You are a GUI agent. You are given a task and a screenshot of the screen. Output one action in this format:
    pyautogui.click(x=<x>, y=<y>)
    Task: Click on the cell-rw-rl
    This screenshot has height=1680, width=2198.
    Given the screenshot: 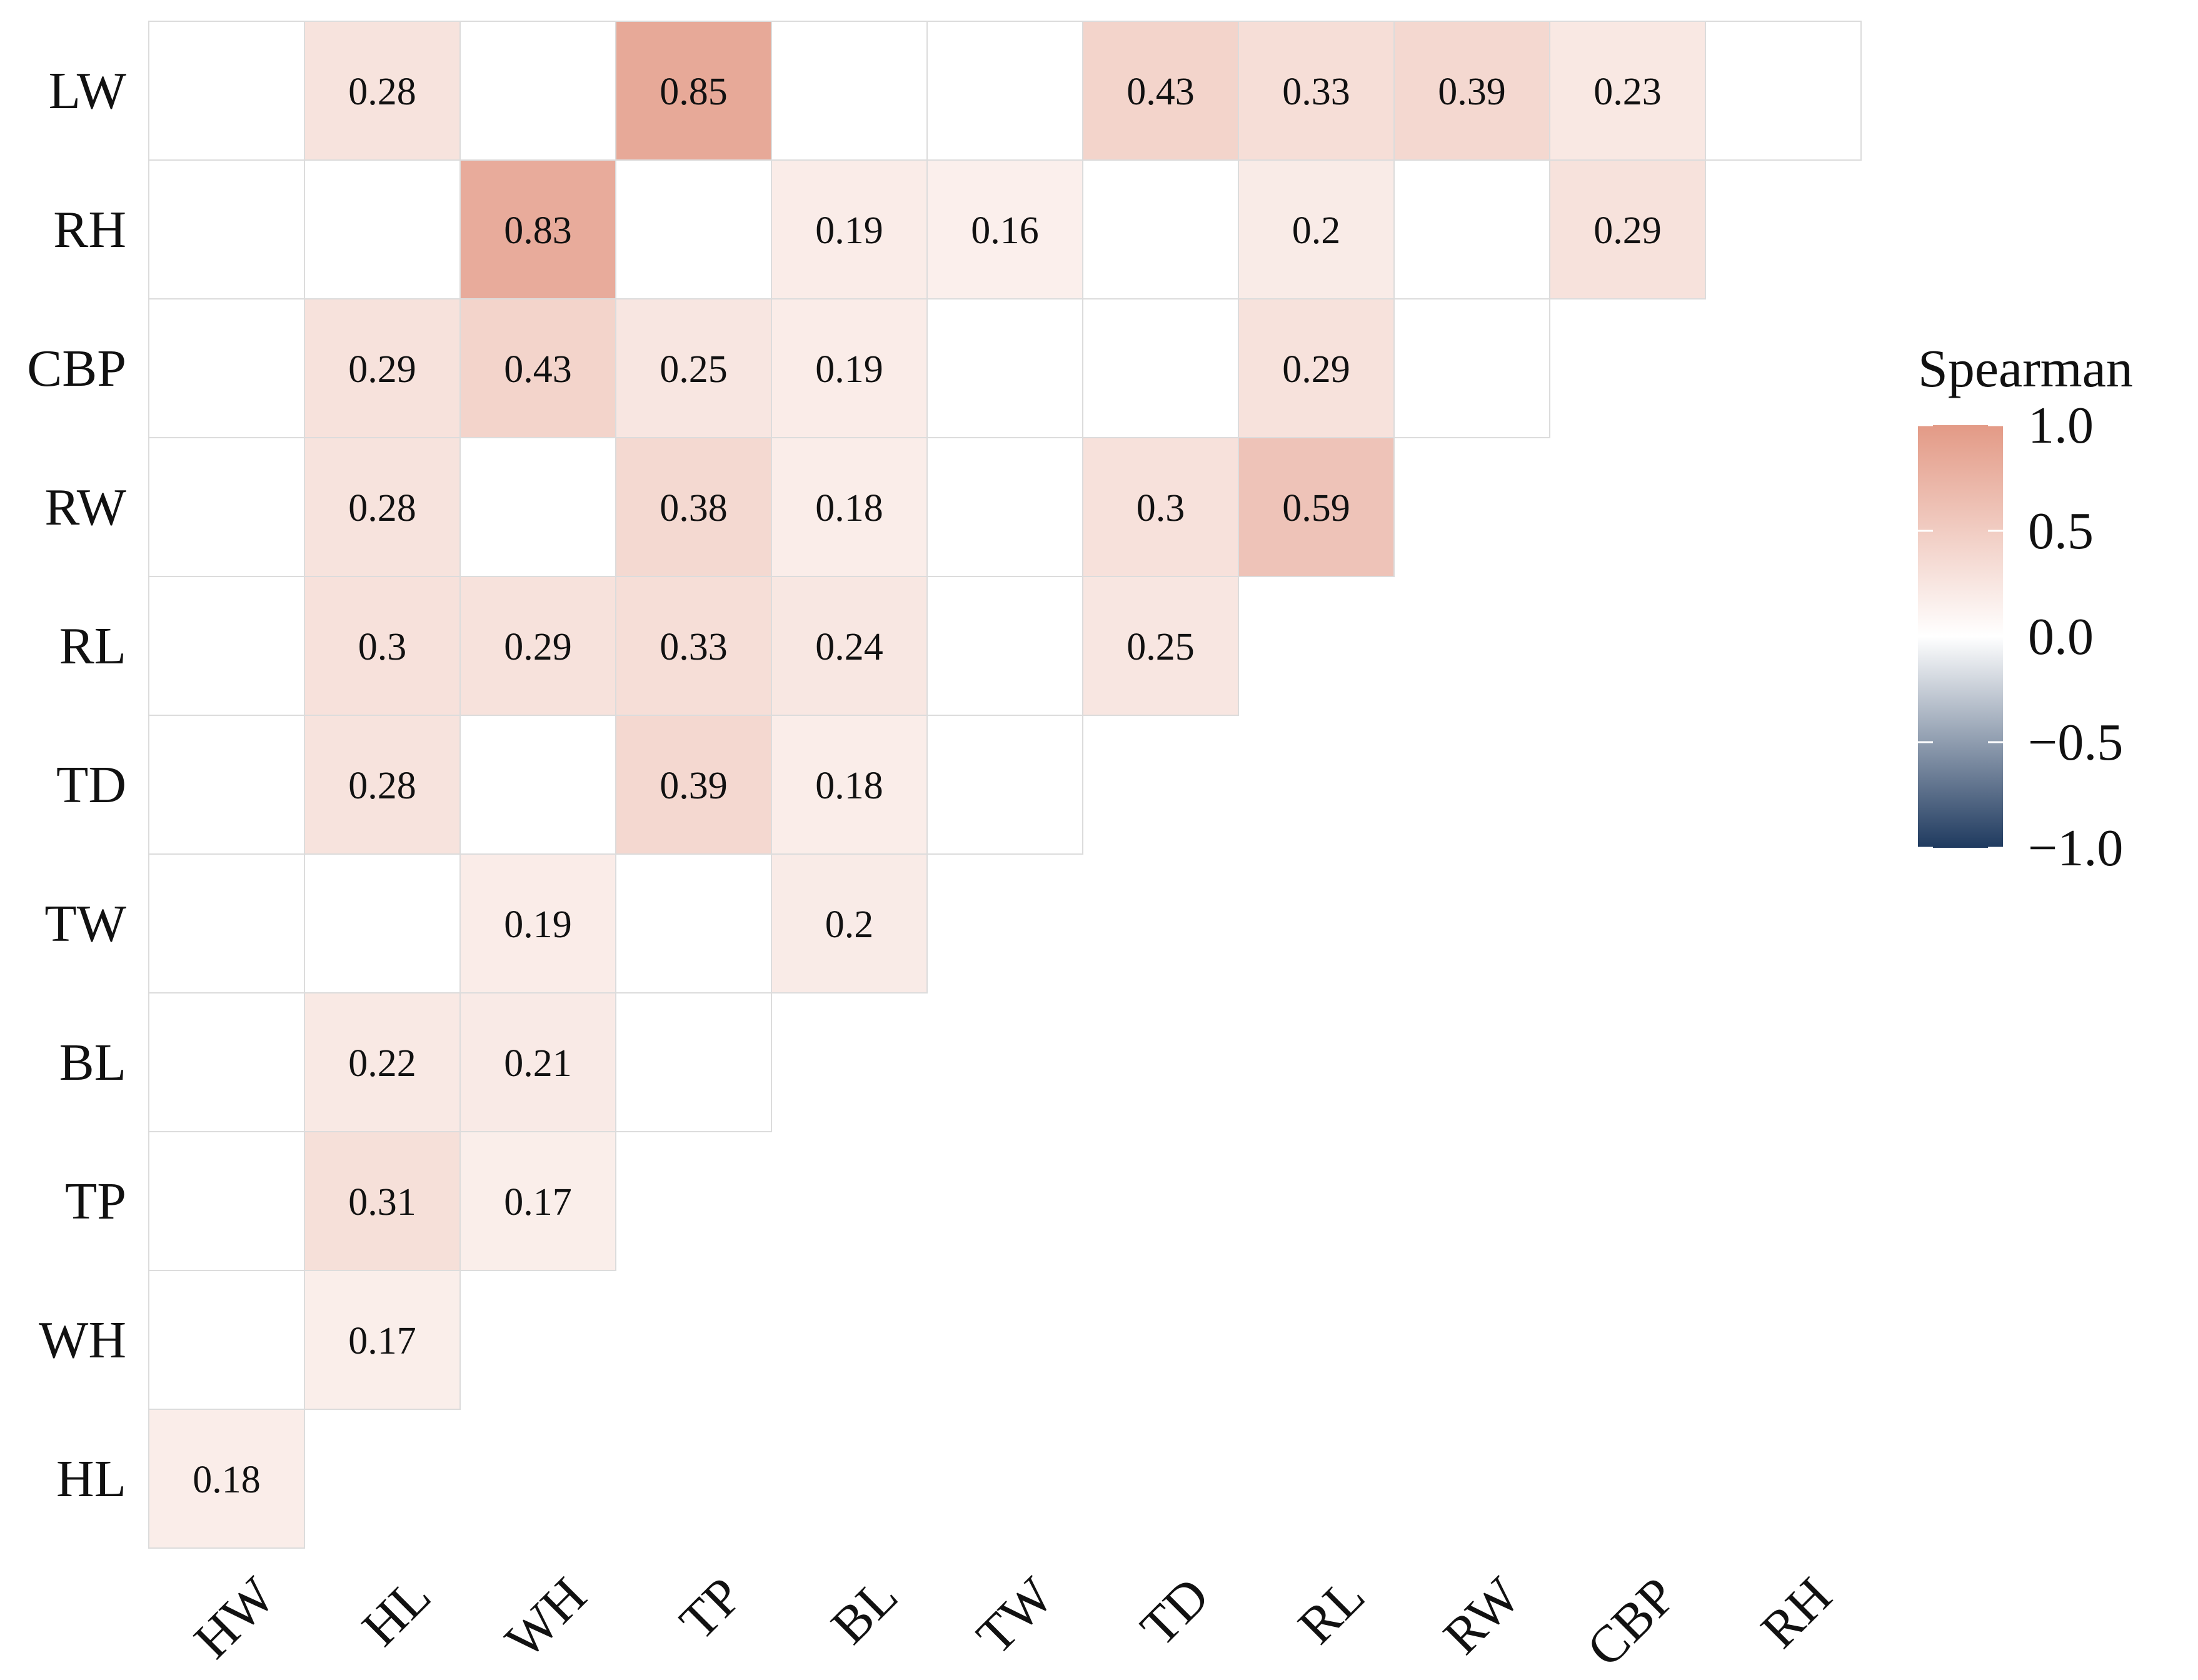 What is the action you would take?
    pyautogui.click(x=1316, y=507)
    